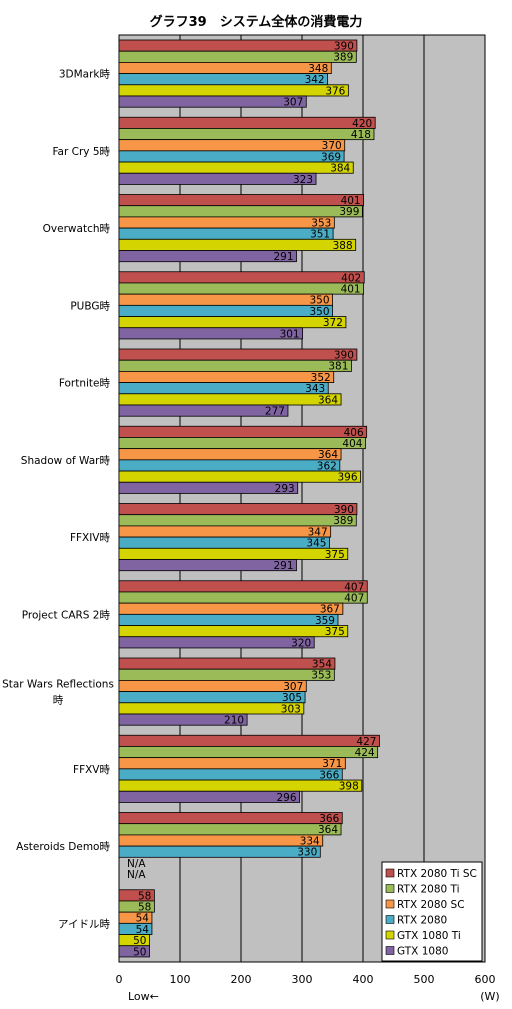 The image size is (512, 1009). What do you see at coordinates (285, 489) in the screenshot?
I see `value-label: 293` at bounding box center [285, 489].